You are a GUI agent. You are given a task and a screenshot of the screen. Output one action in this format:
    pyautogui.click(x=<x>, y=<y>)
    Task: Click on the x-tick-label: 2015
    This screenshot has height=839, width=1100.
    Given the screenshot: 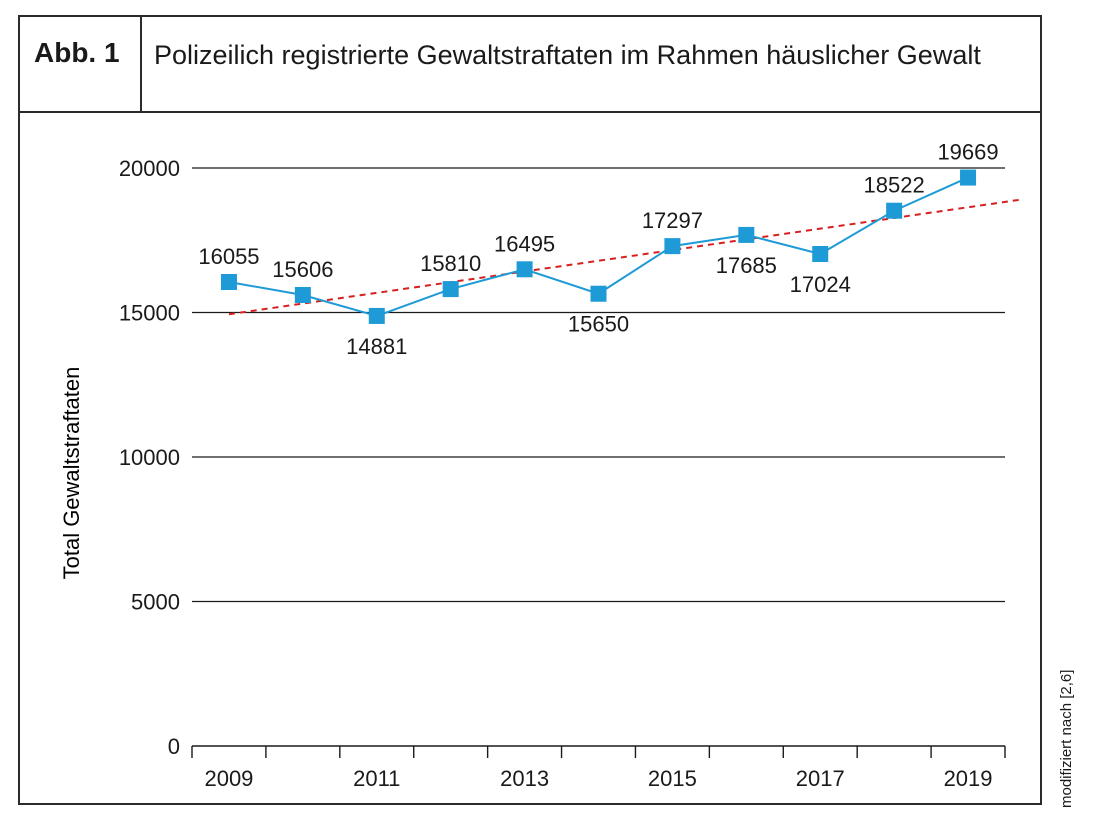 What is the action you would take?
    pyautogui.click(x=672, y=778)
    